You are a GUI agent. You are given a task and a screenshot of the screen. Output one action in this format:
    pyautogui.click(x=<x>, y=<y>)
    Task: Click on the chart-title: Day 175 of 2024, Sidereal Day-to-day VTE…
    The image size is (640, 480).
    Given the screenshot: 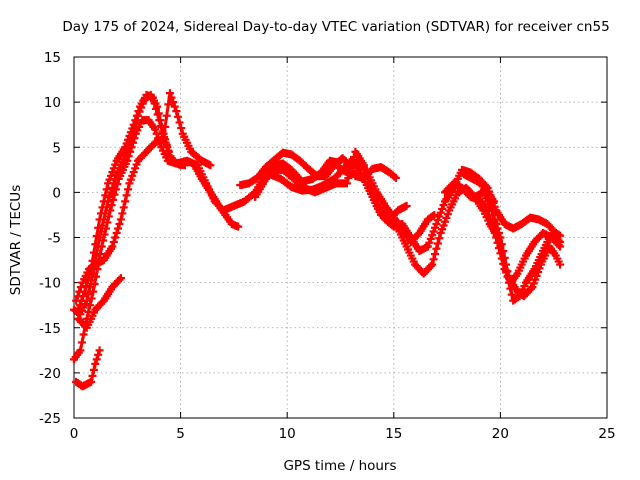 What is the action you would take?
    pyautogui.click(x=335, y=27)
    